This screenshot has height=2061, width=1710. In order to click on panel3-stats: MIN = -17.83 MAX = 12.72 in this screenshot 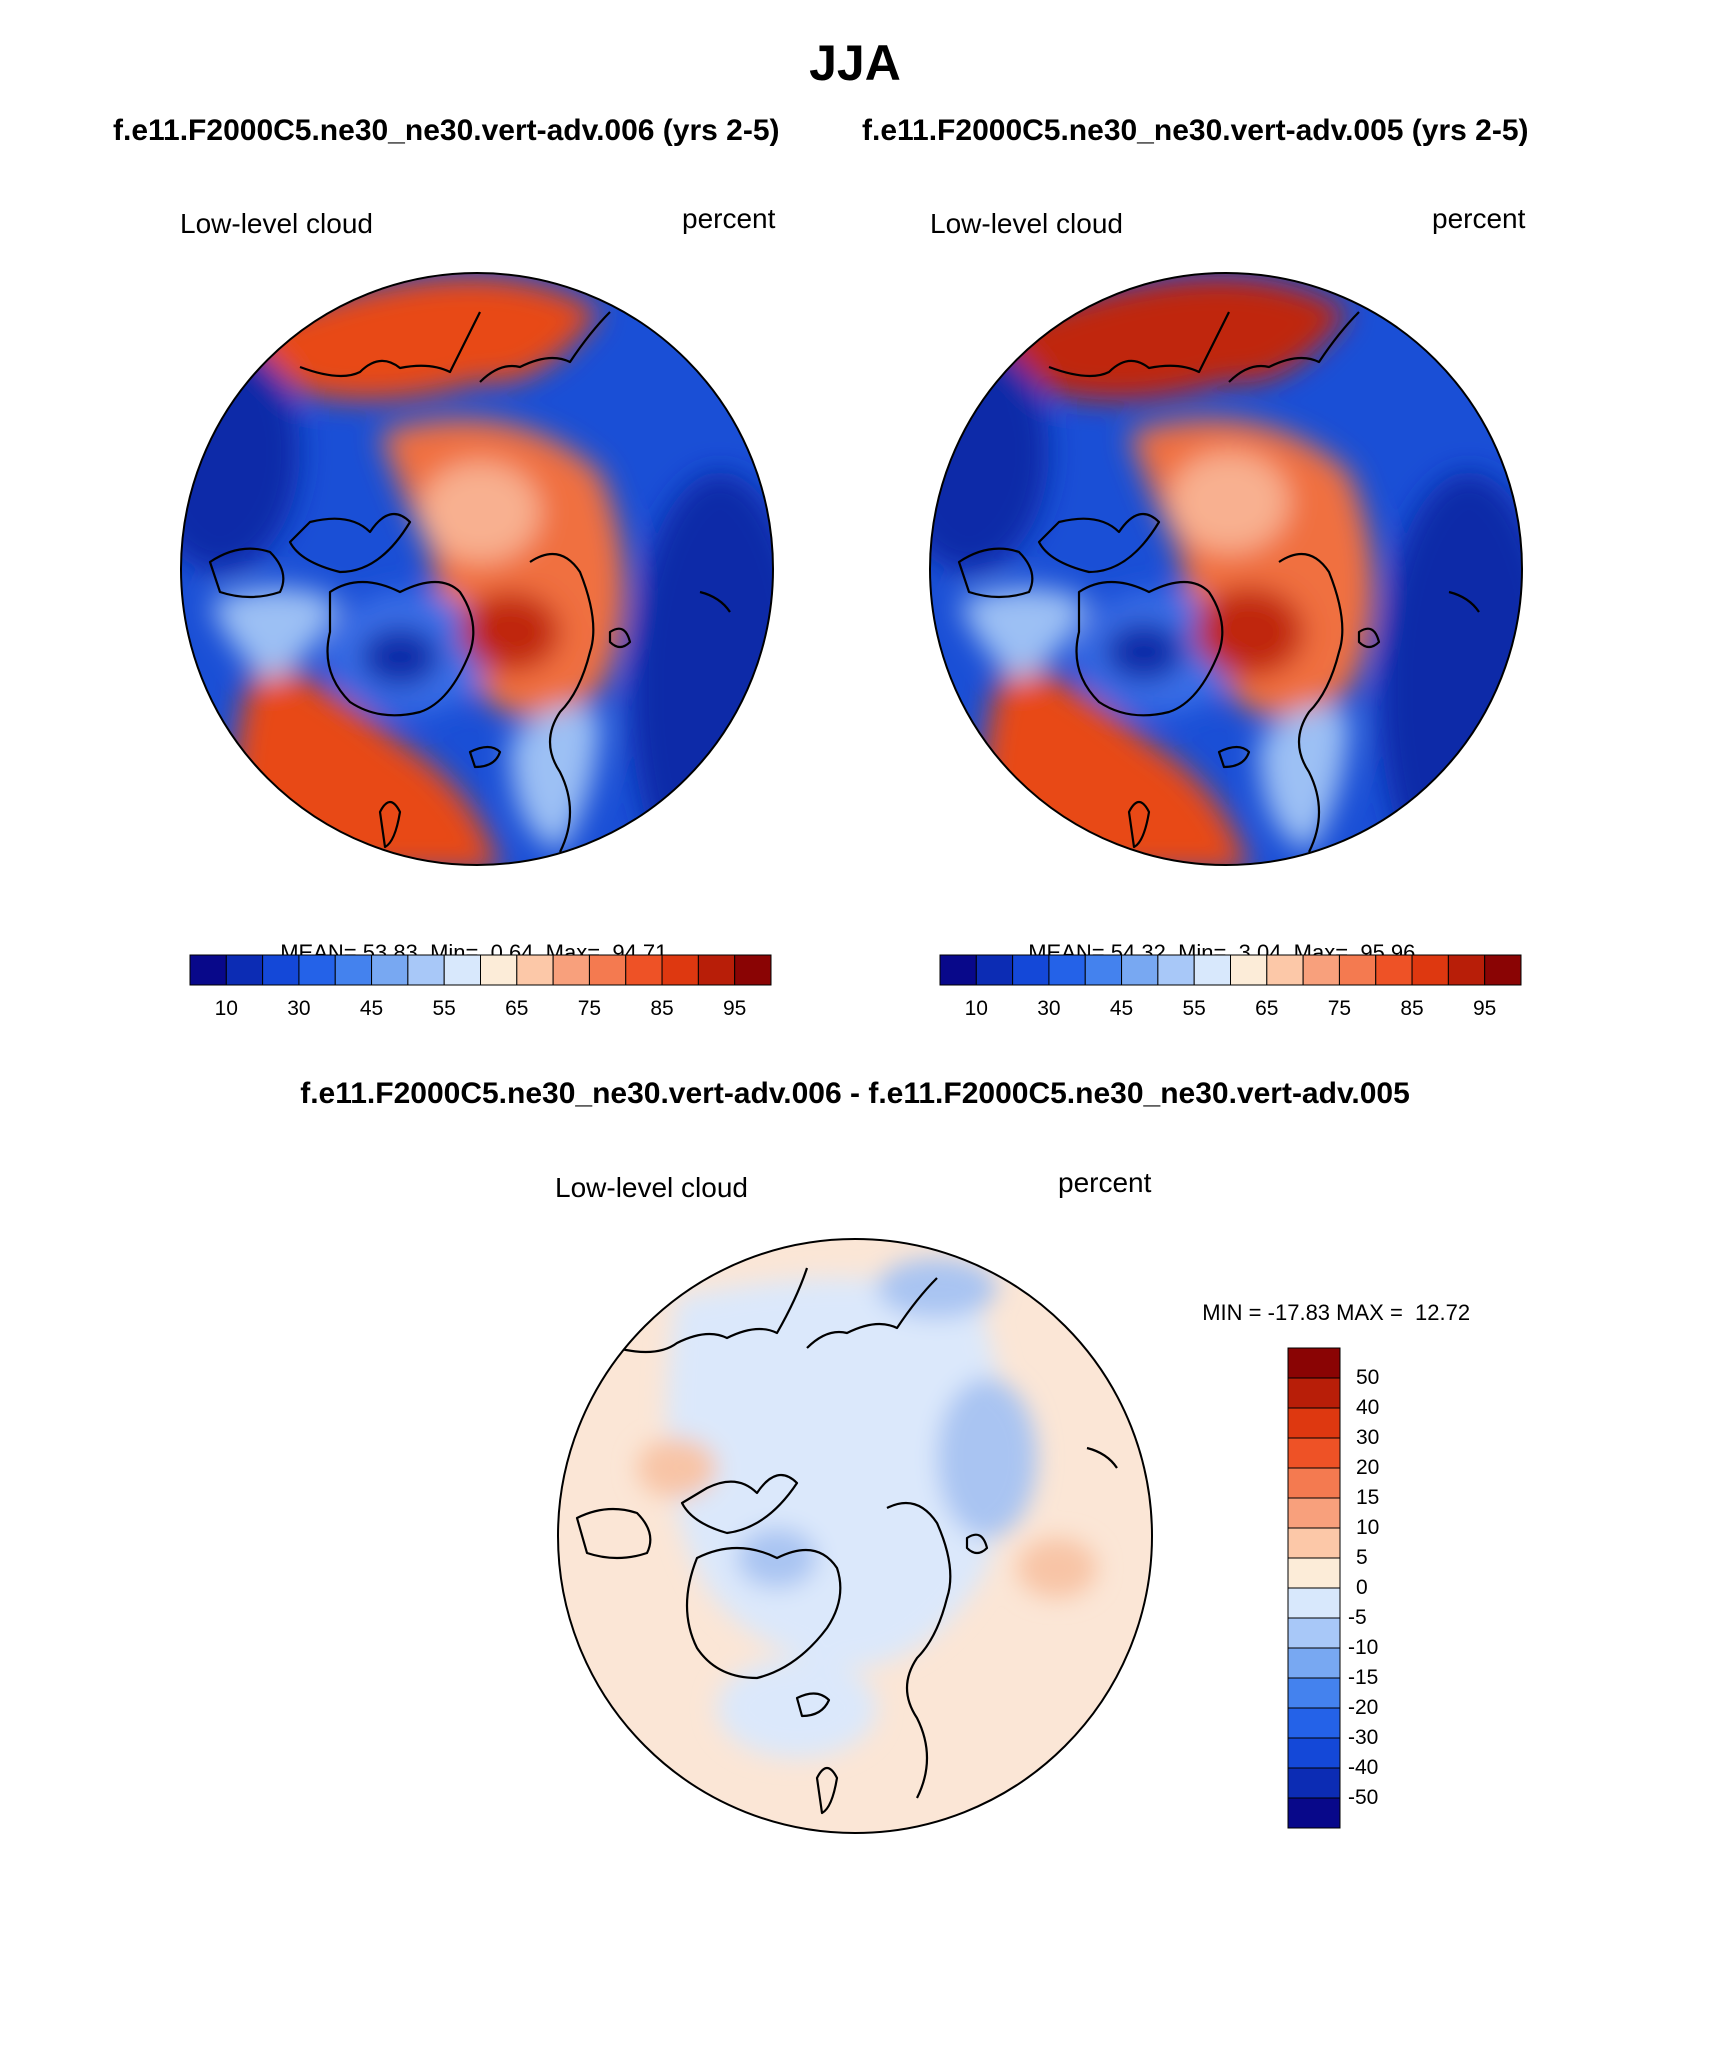, I will do `click(1336, 1312)`.